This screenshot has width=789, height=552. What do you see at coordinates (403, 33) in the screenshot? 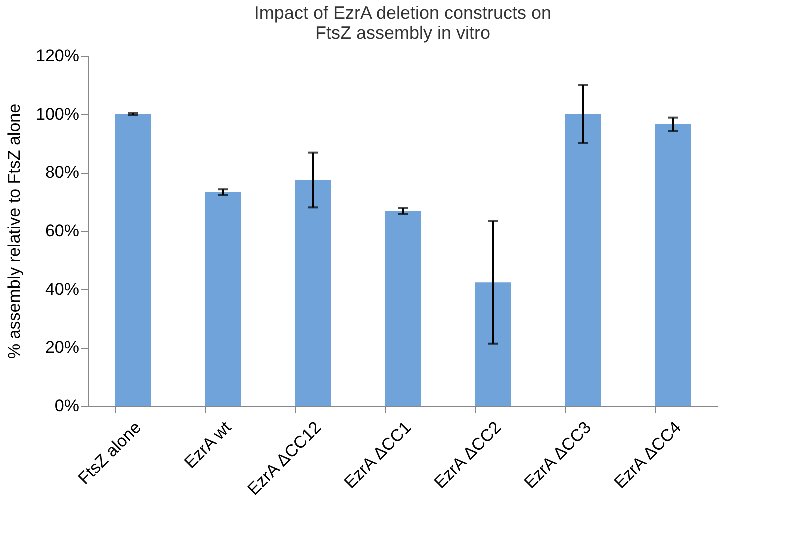
I see `text: FtsZ assembly in vitro` at bounding box center [403, 33].